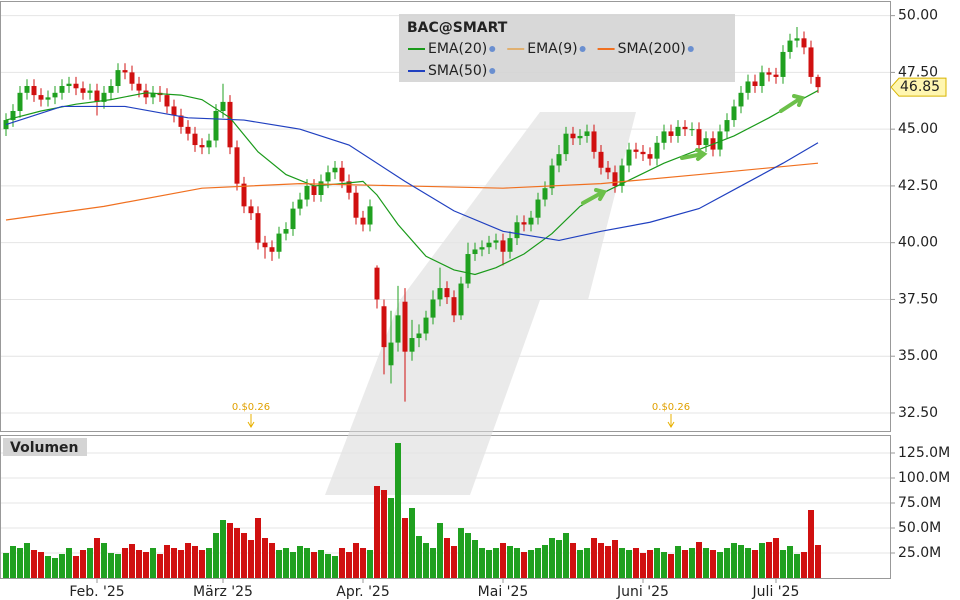 Image resolution: width=960 pixels, height=600 pixels. What do you see at coordinates (251, 421) in the screenshot?
I see `annotation-arrow` at bounding box center [251, 421].